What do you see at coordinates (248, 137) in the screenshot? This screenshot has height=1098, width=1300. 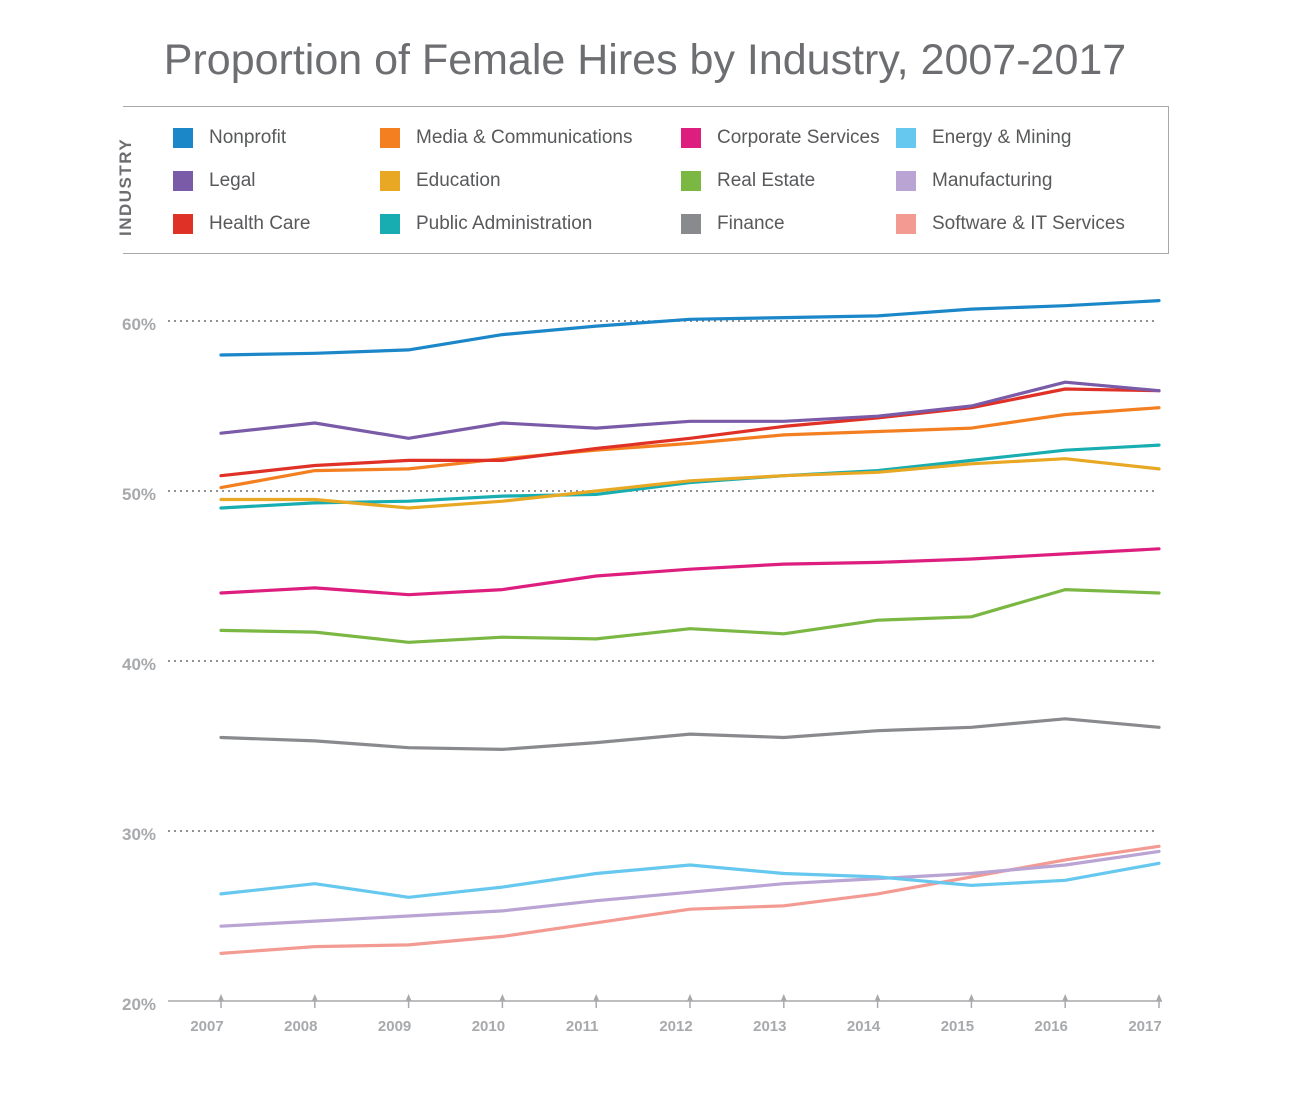 I see `legend-label: Nonprofit` at bounding box center [248, 137].